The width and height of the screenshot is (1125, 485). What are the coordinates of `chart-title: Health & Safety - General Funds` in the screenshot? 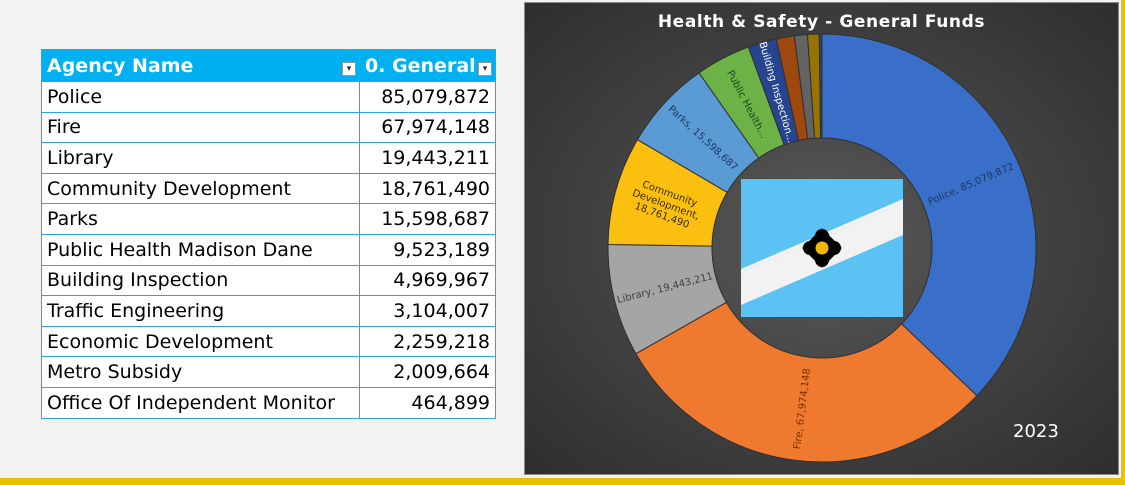 It's located at (821, 22).